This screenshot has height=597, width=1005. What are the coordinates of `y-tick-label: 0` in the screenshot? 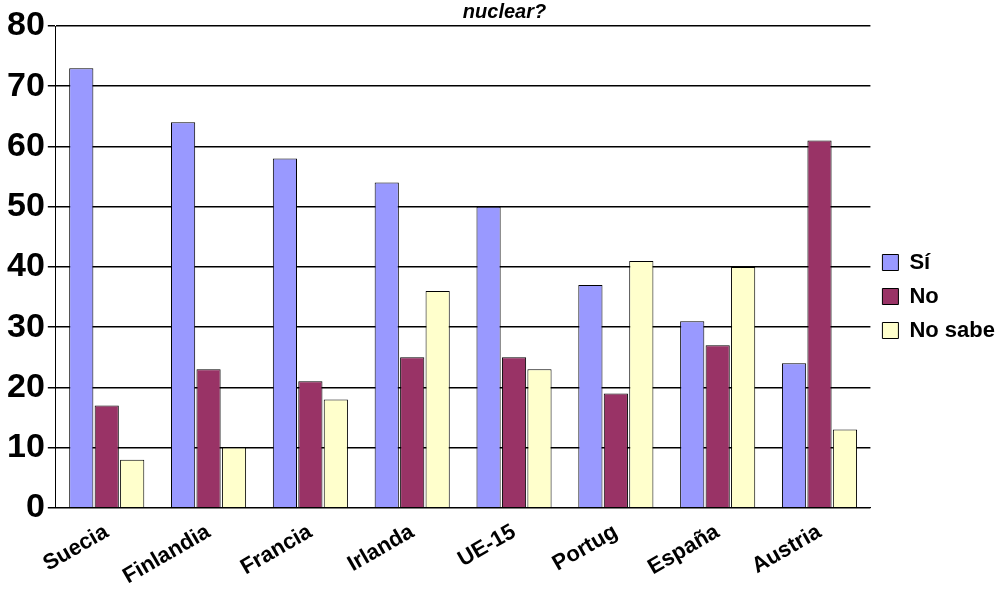 It's located at (35, 505).